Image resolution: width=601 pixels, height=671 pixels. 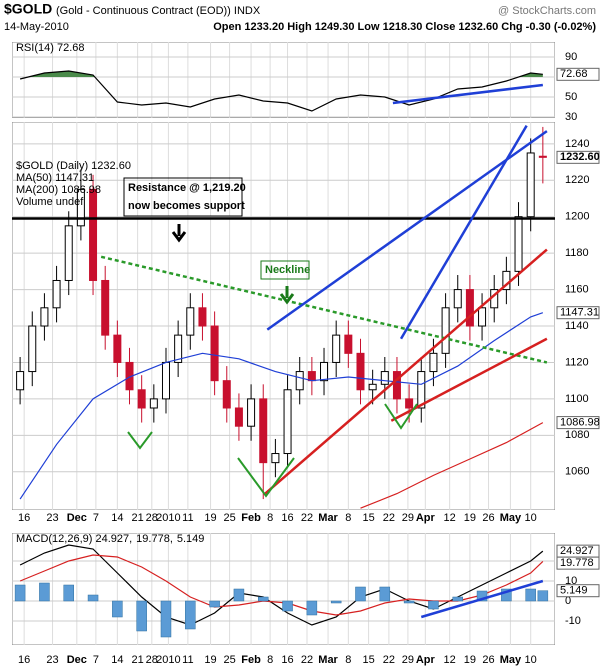 I want to click on y-tick-label: 1100, so click(x=577, y=399).